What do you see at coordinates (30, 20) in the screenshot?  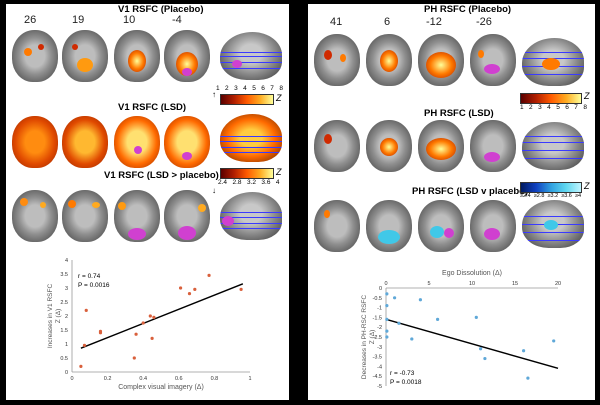 I see `slice-number: 26` at bounding box center [30, 20].